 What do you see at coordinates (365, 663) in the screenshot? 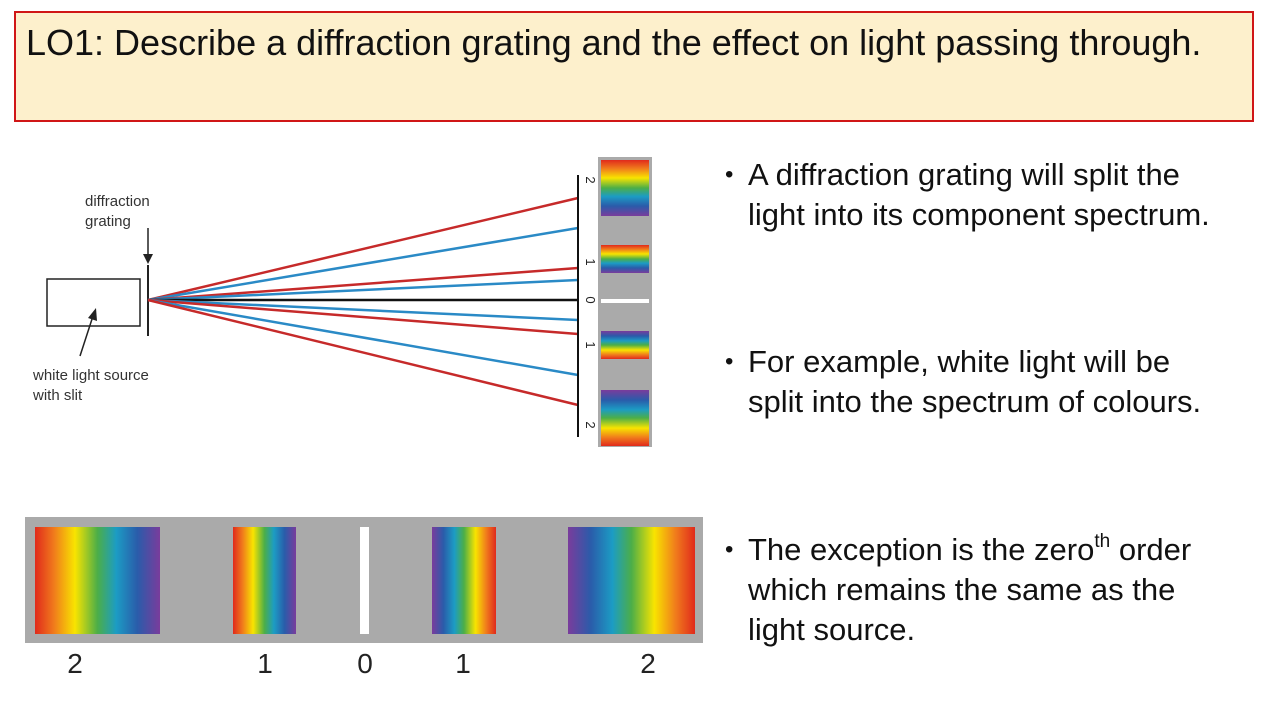
I see `strip-order: 0` at bounding box center [365, 663].